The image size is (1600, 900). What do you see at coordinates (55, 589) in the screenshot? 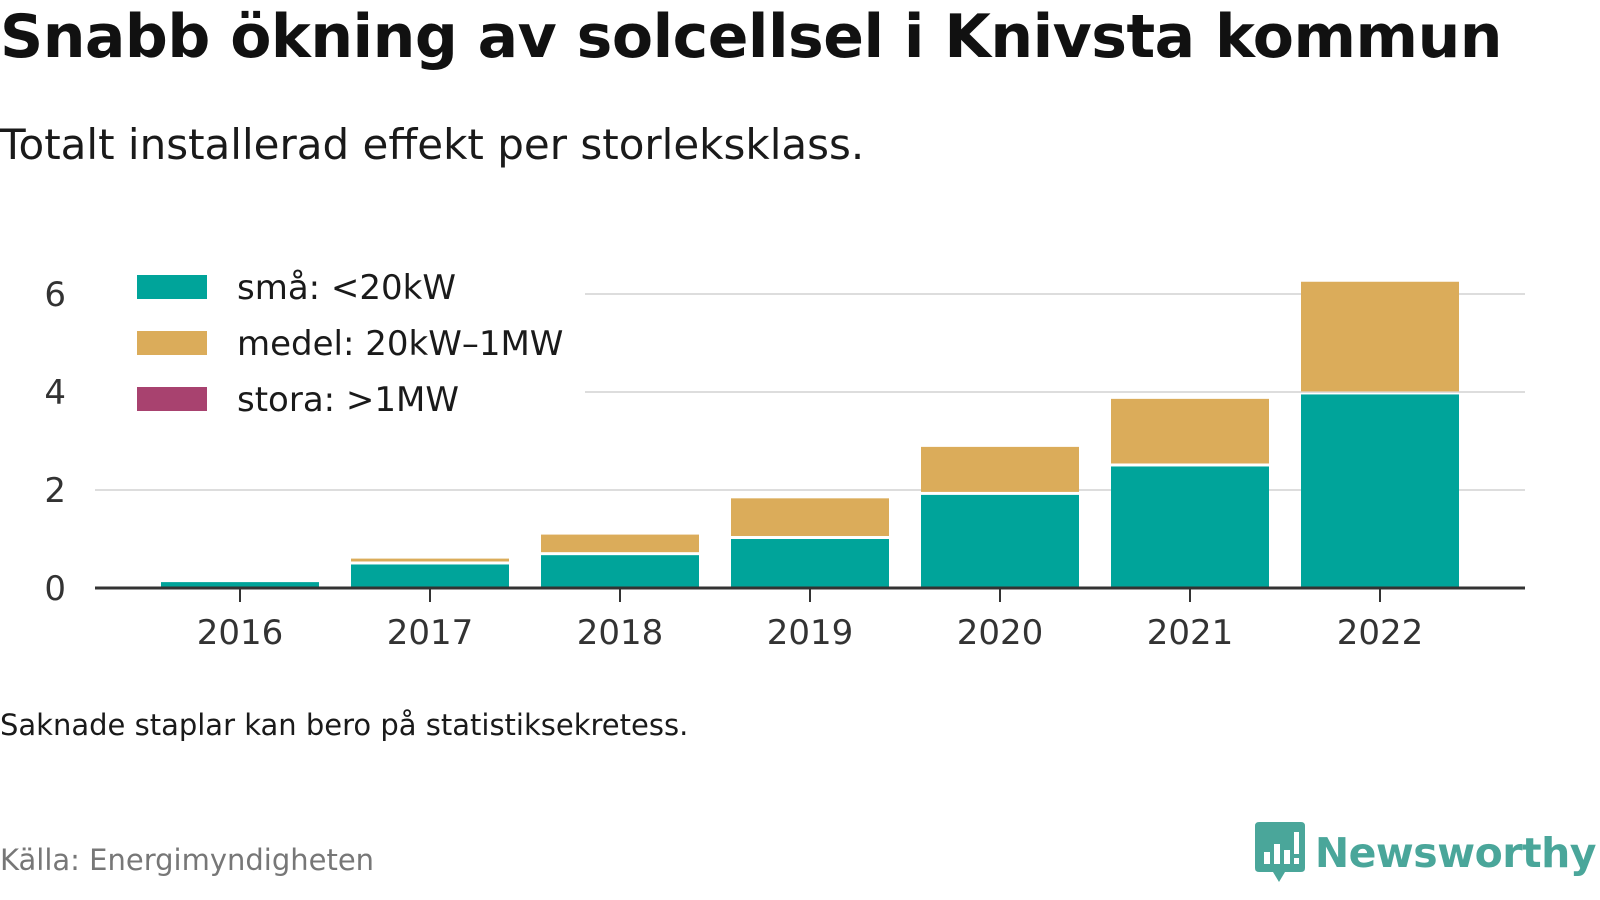
I see `y-tick-label: 0` at bounding box center [55, 589].